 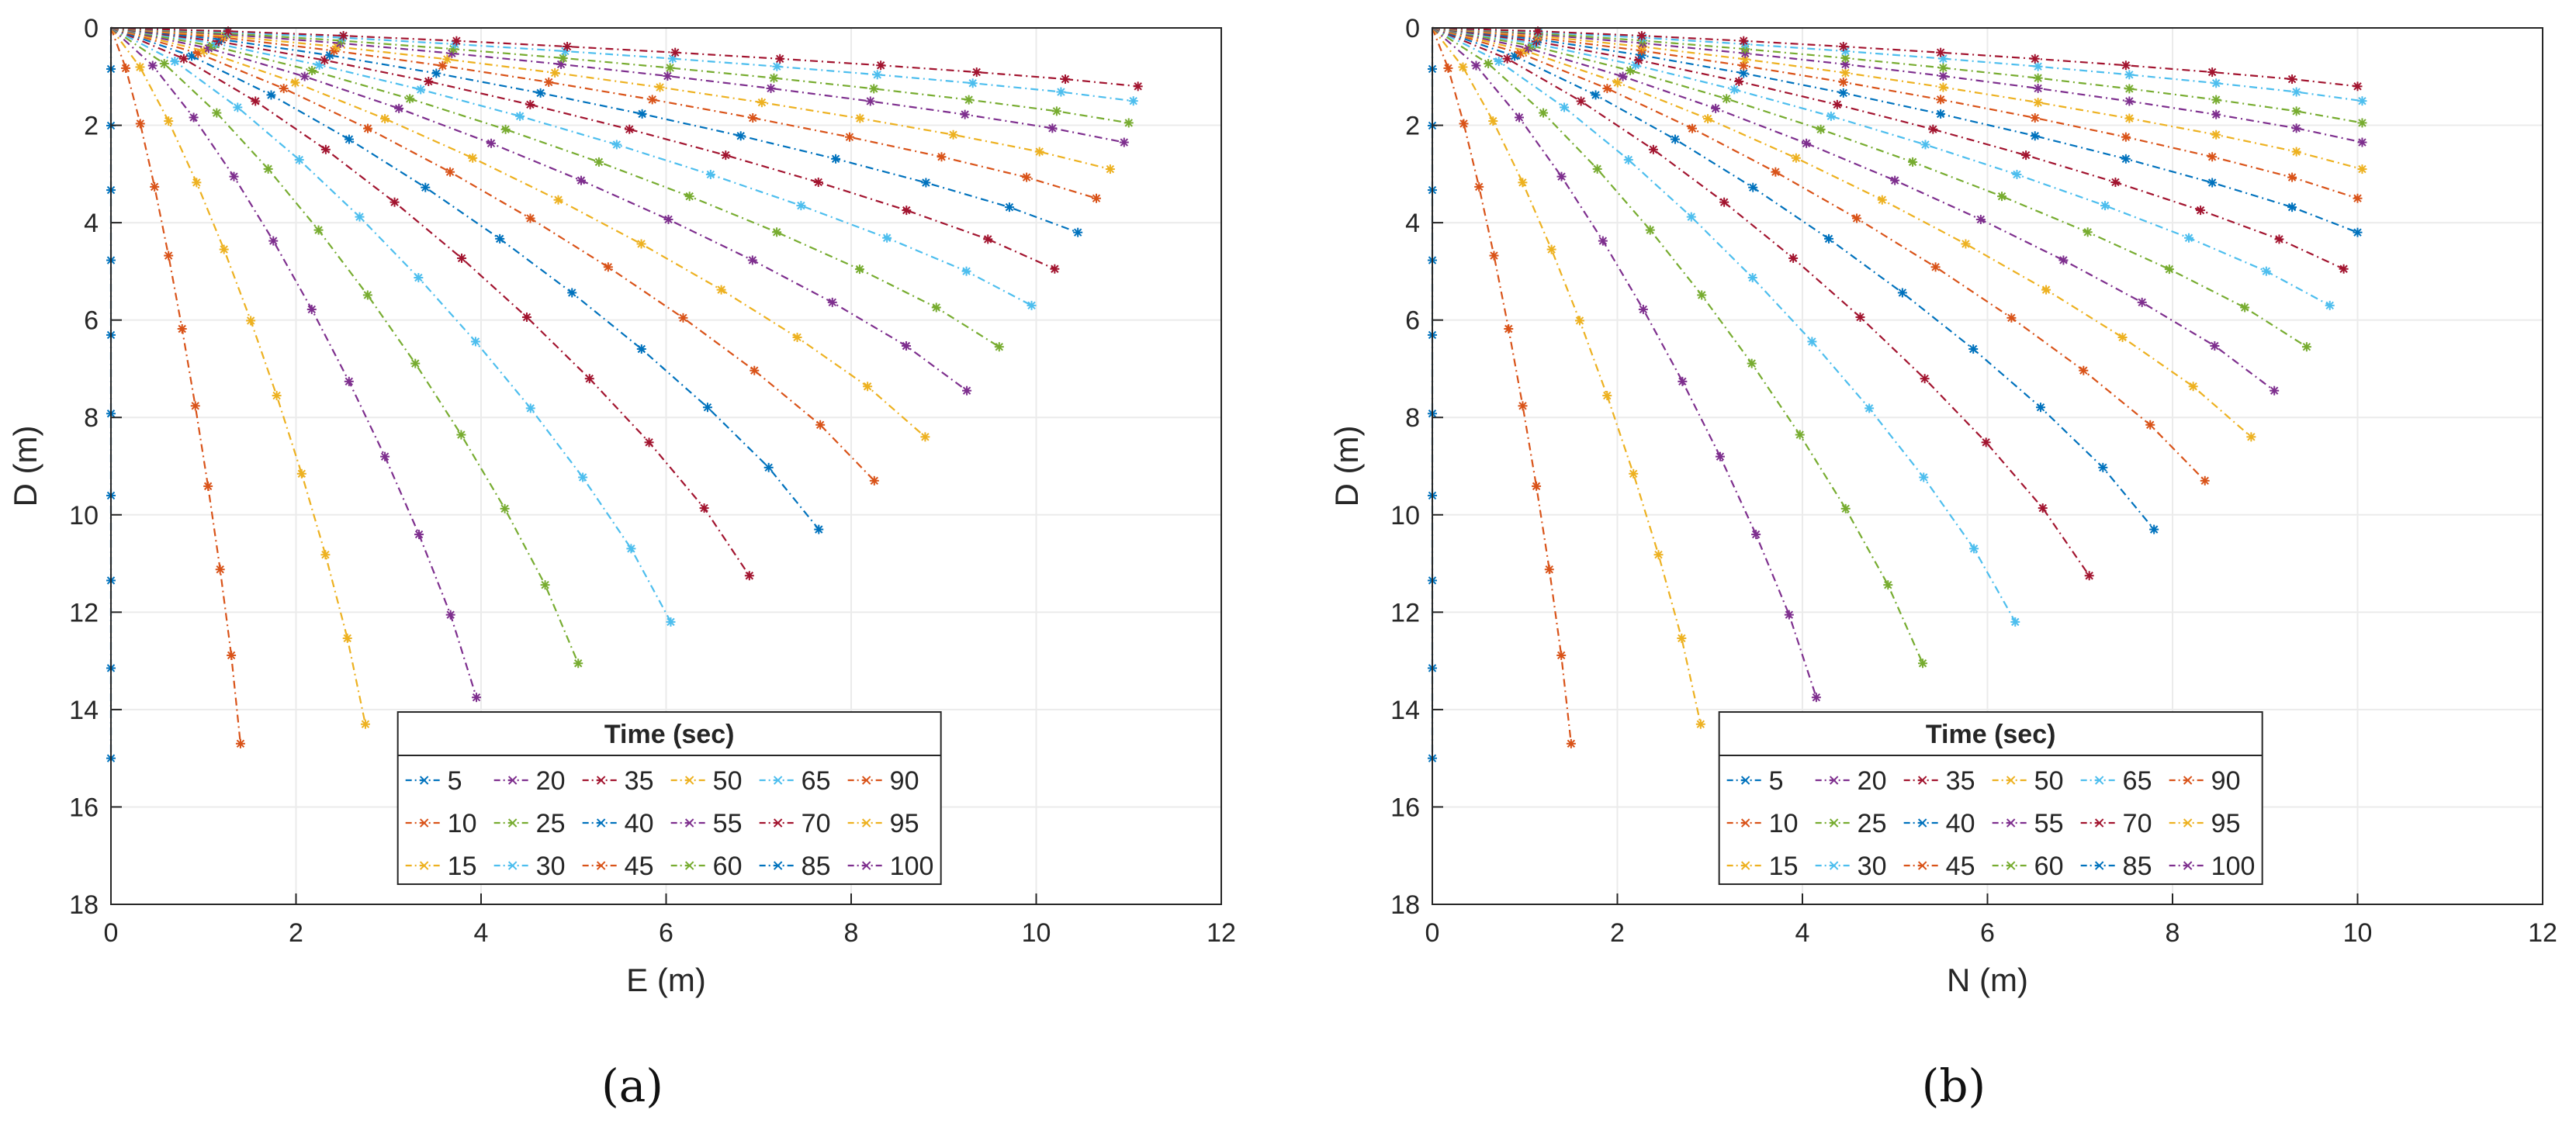 What do you see at coordinates (529, 866) in the screenshot?
I see `legend-item: 30` at bounding box center [529, 866].